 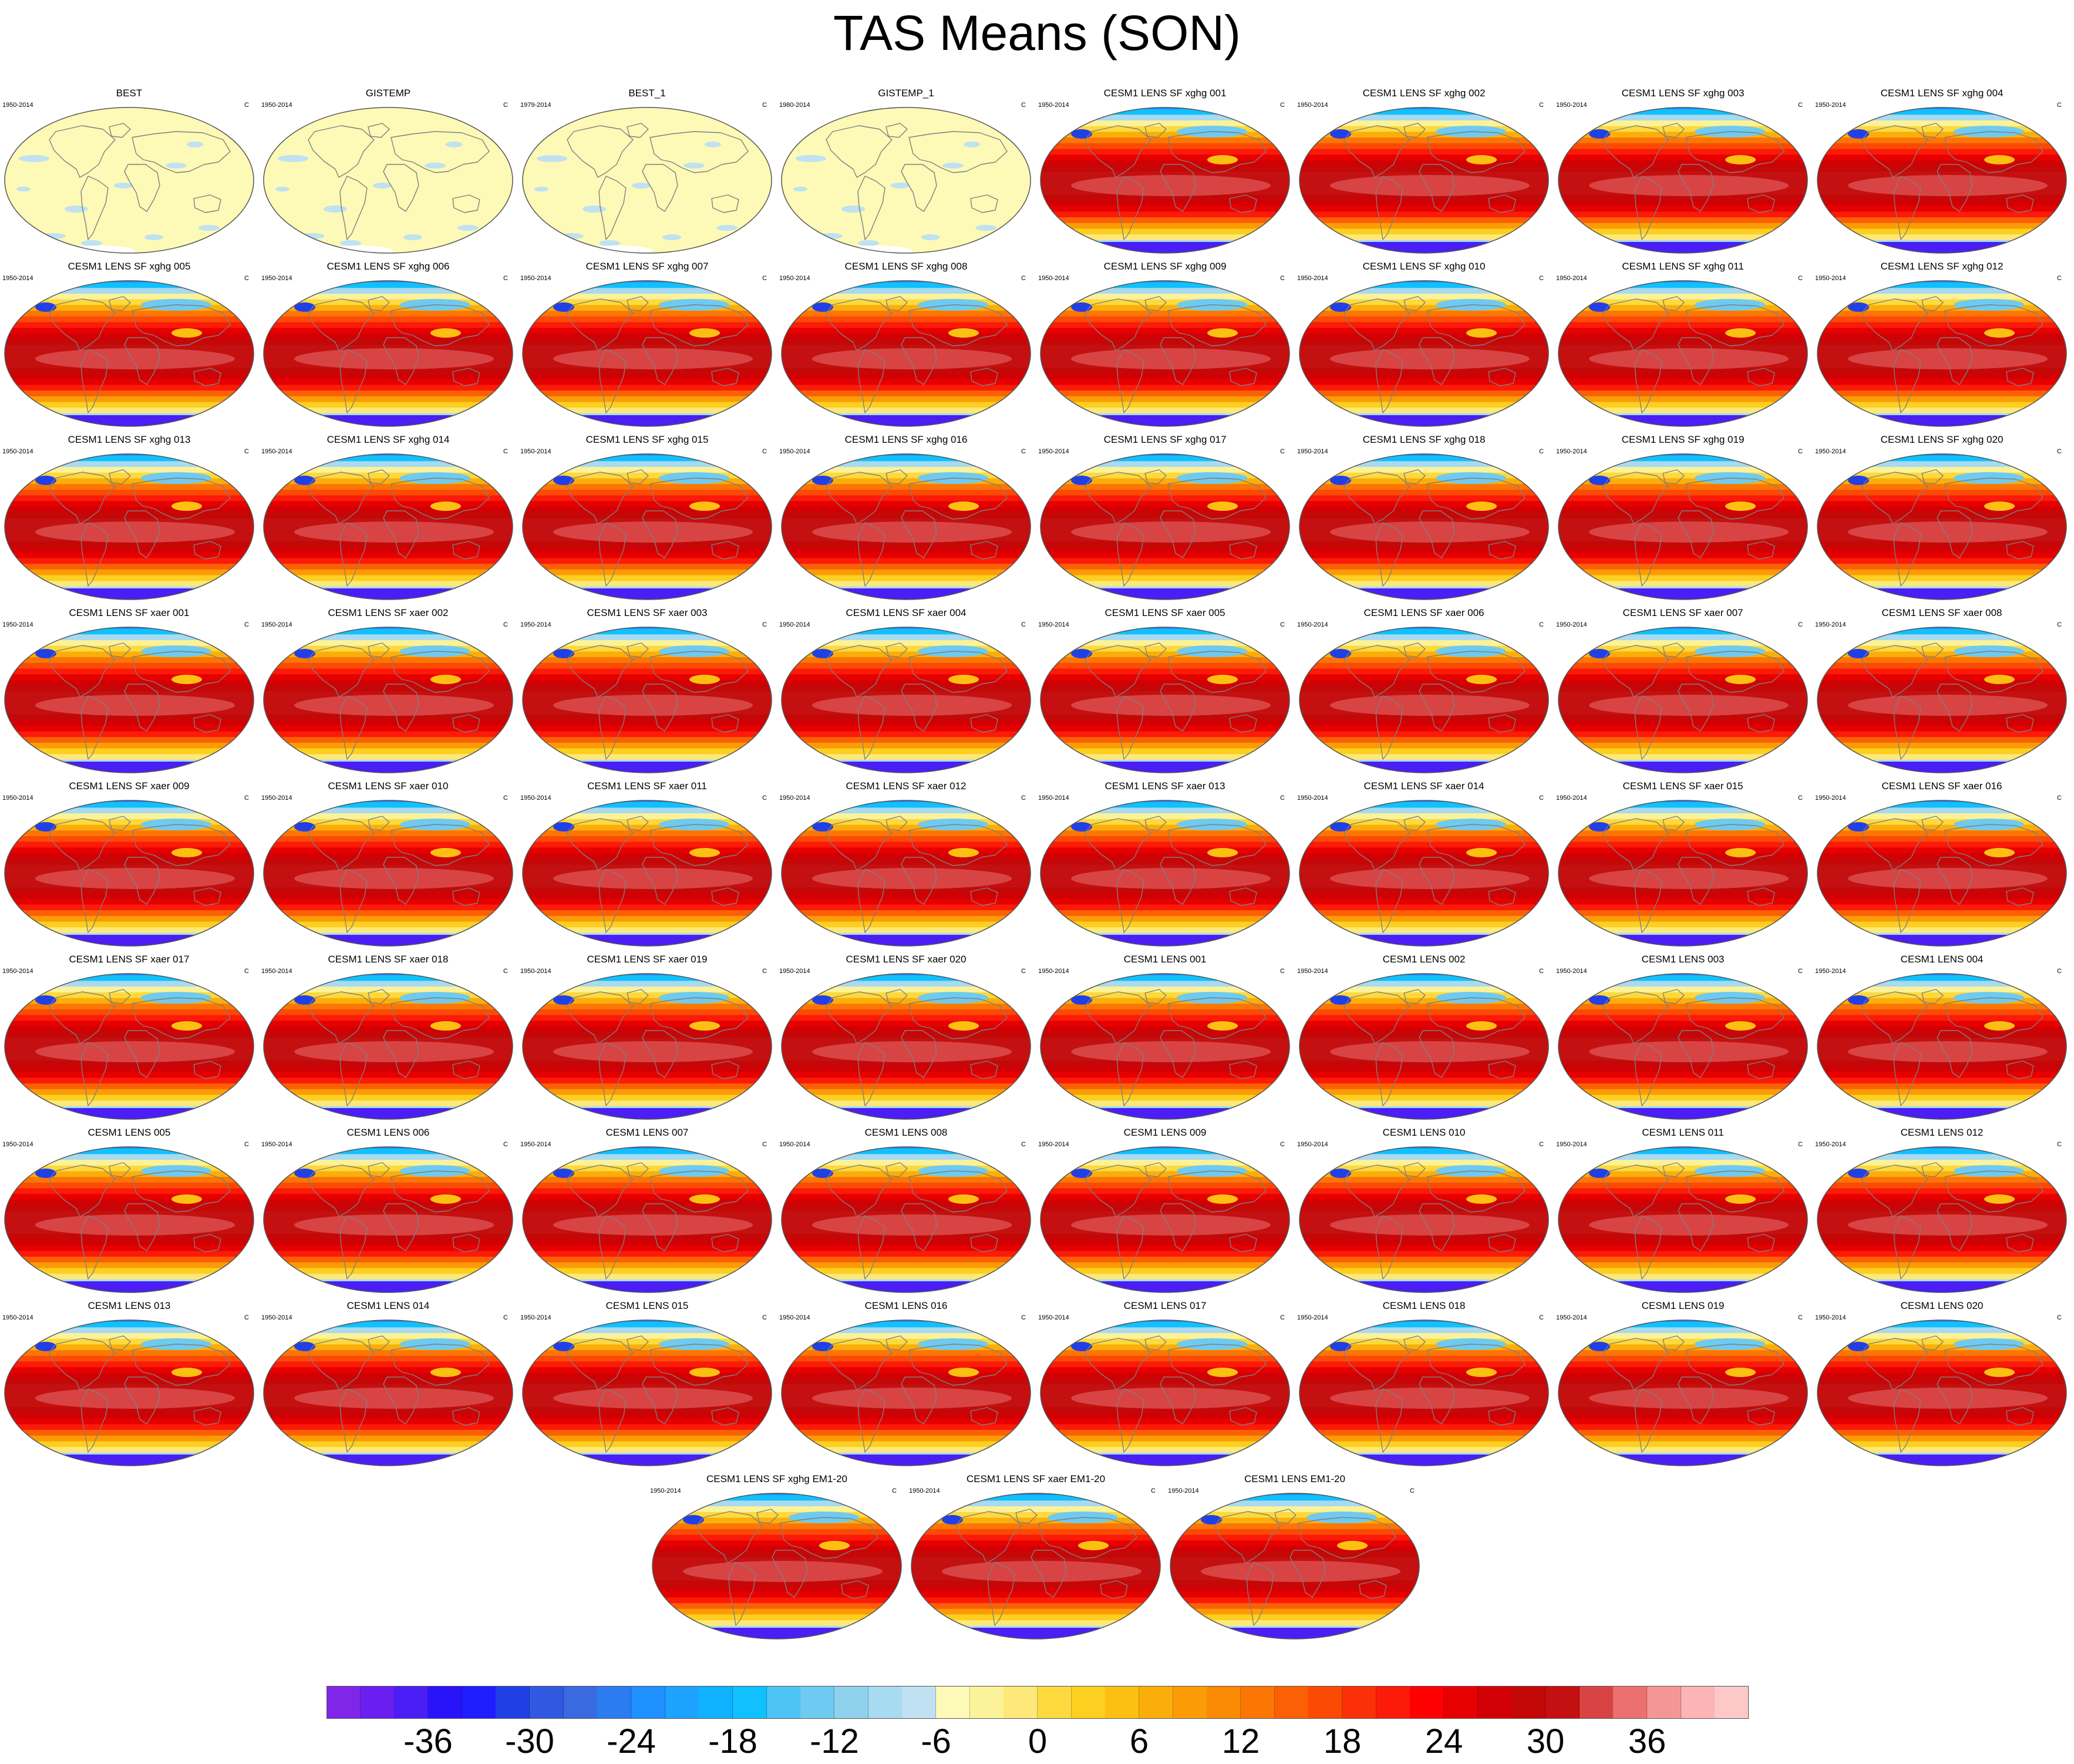 What do you see at coordinates (1165, 93) in the screenshot?
I see `panel-title: CESM1 LENS SF xghg 001` at bounding box center [1165, 93].